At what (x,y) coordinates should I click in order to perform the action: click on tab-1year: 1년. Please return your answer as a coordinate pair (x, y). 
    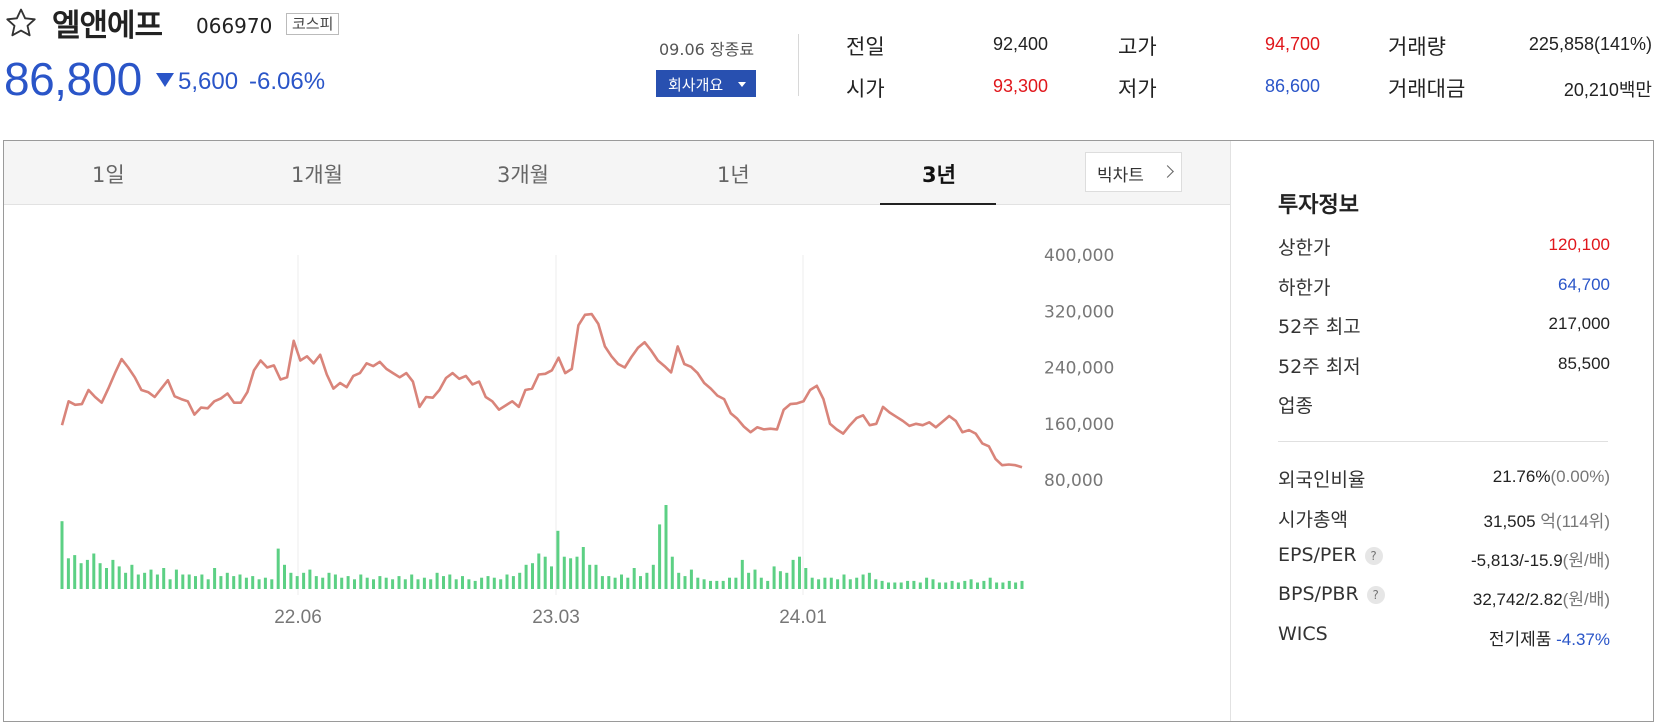
    Looking at the image, I should click on (733, 175).